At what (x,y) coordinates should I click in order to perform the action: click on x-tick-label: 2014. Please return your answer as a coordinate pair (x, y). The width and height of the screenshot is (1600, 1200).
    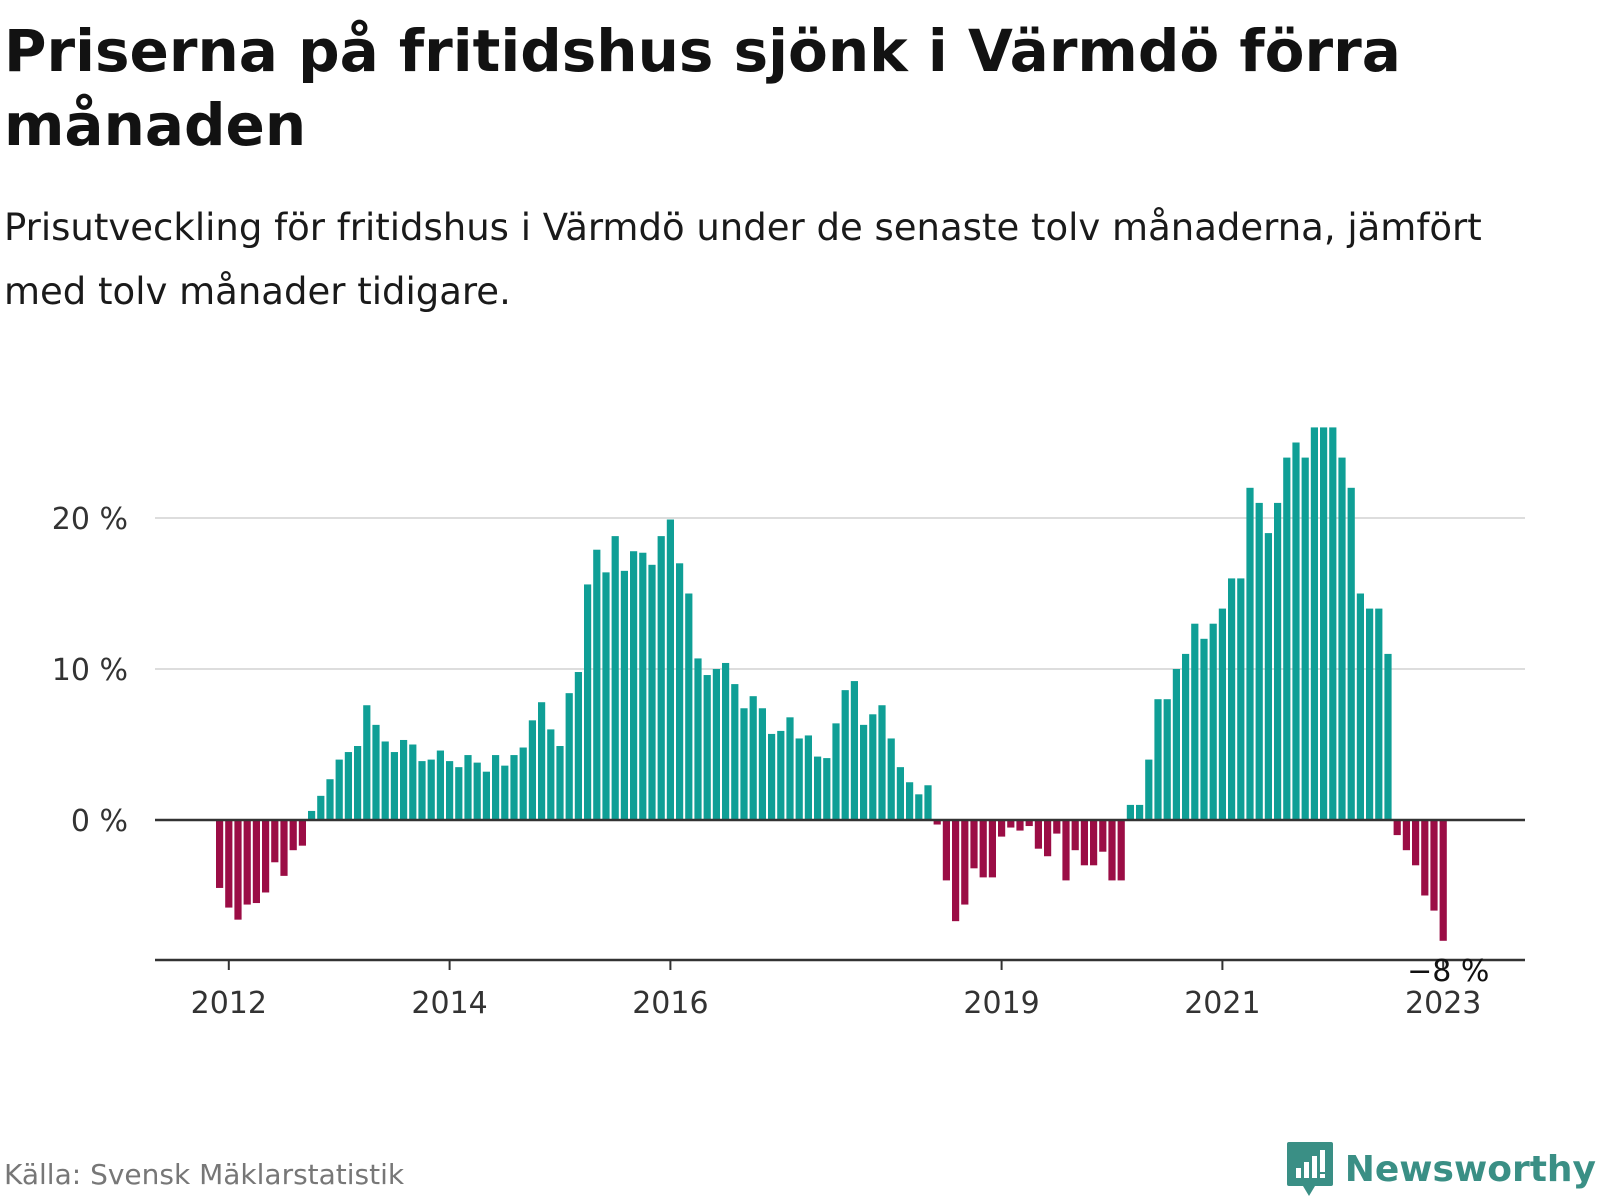
    Looking at the image, I should click on (449, 1003).